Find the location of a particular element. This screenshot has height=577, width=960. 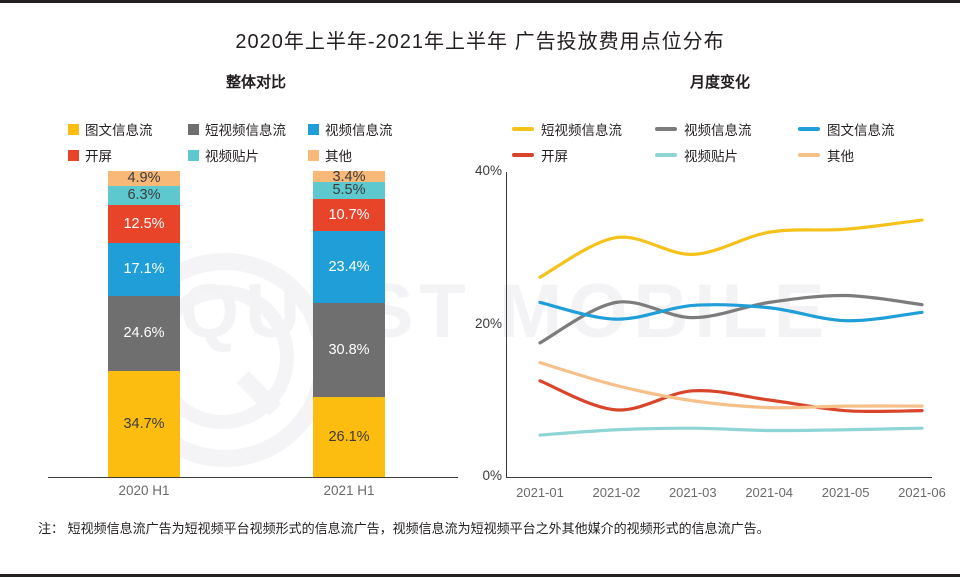

line-chart-x-axis is located at coordinates (719, 477).